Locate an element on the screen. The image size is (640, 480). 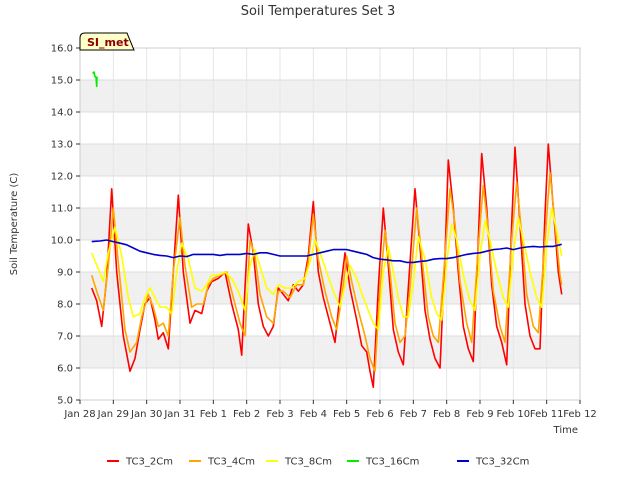
x-tick-label: Feb 3 is located at coordinates (279, 414).